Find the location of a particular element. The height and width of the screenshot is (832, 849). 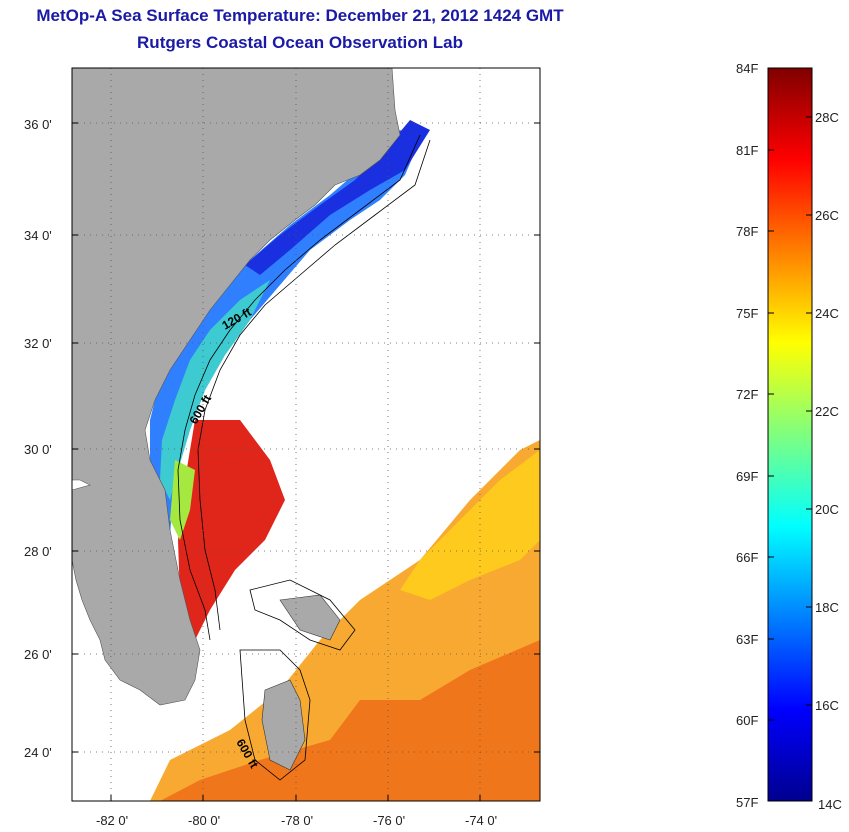

lat-label-32: 32 0' is located at coordinates (38, 343).